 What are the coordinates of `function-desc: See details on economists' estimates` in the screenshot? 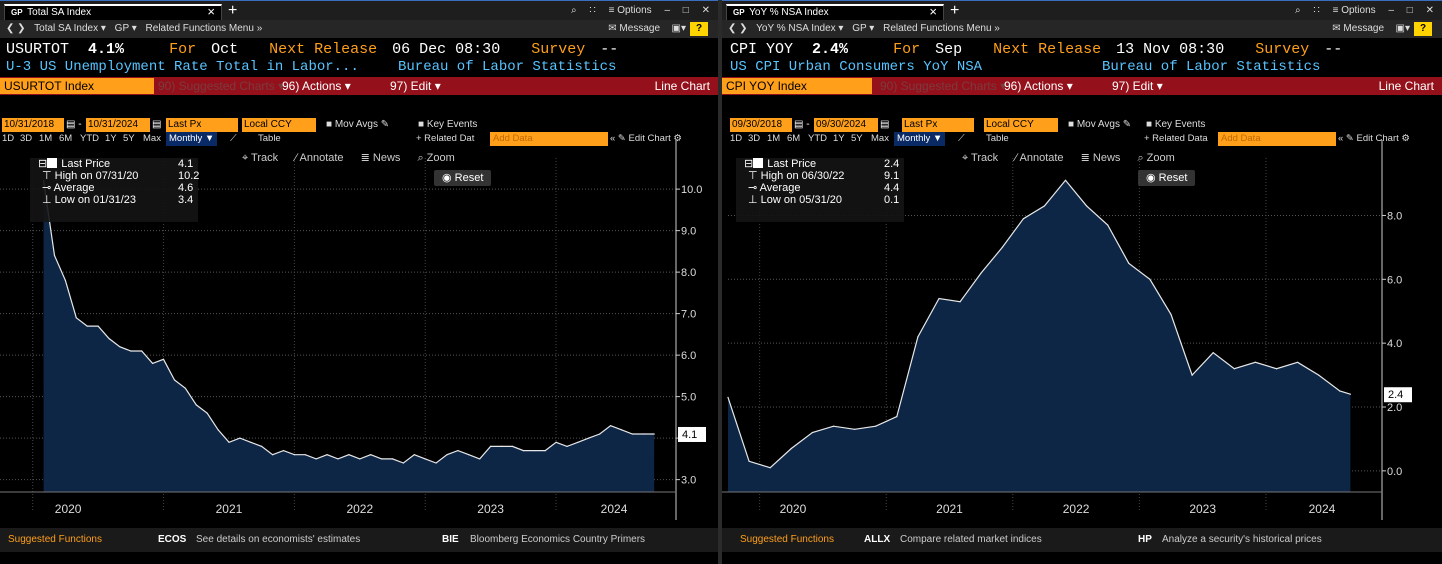 It's located at (278, 539).